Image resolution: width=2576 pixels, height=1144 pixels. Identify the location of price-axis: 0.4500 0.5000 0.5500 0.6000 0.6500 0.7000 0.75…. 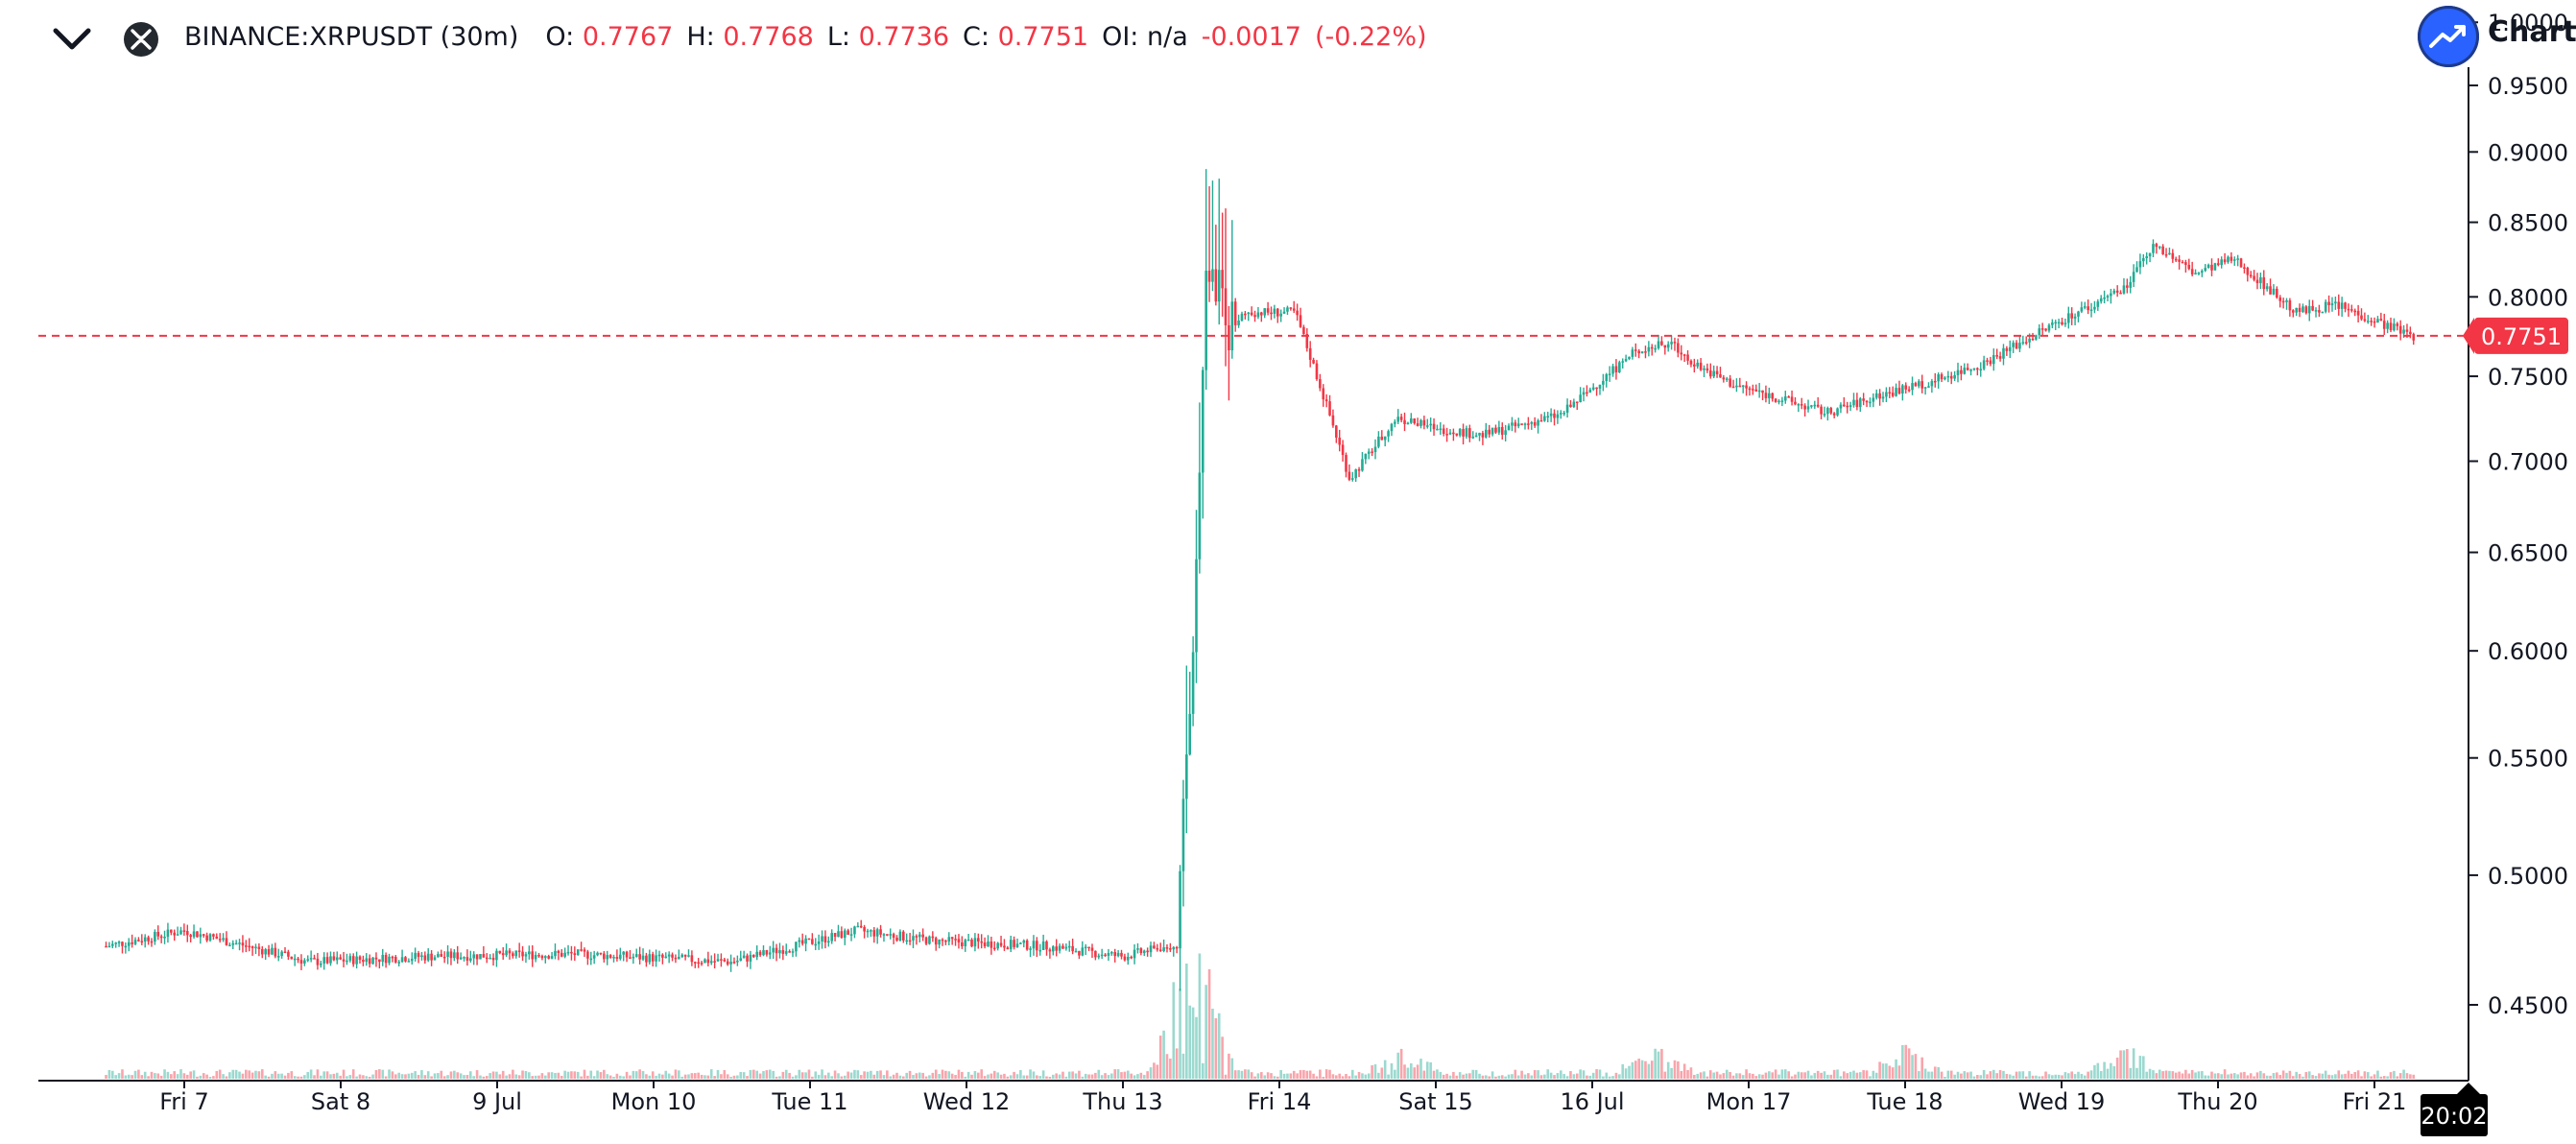
(2518, 514).